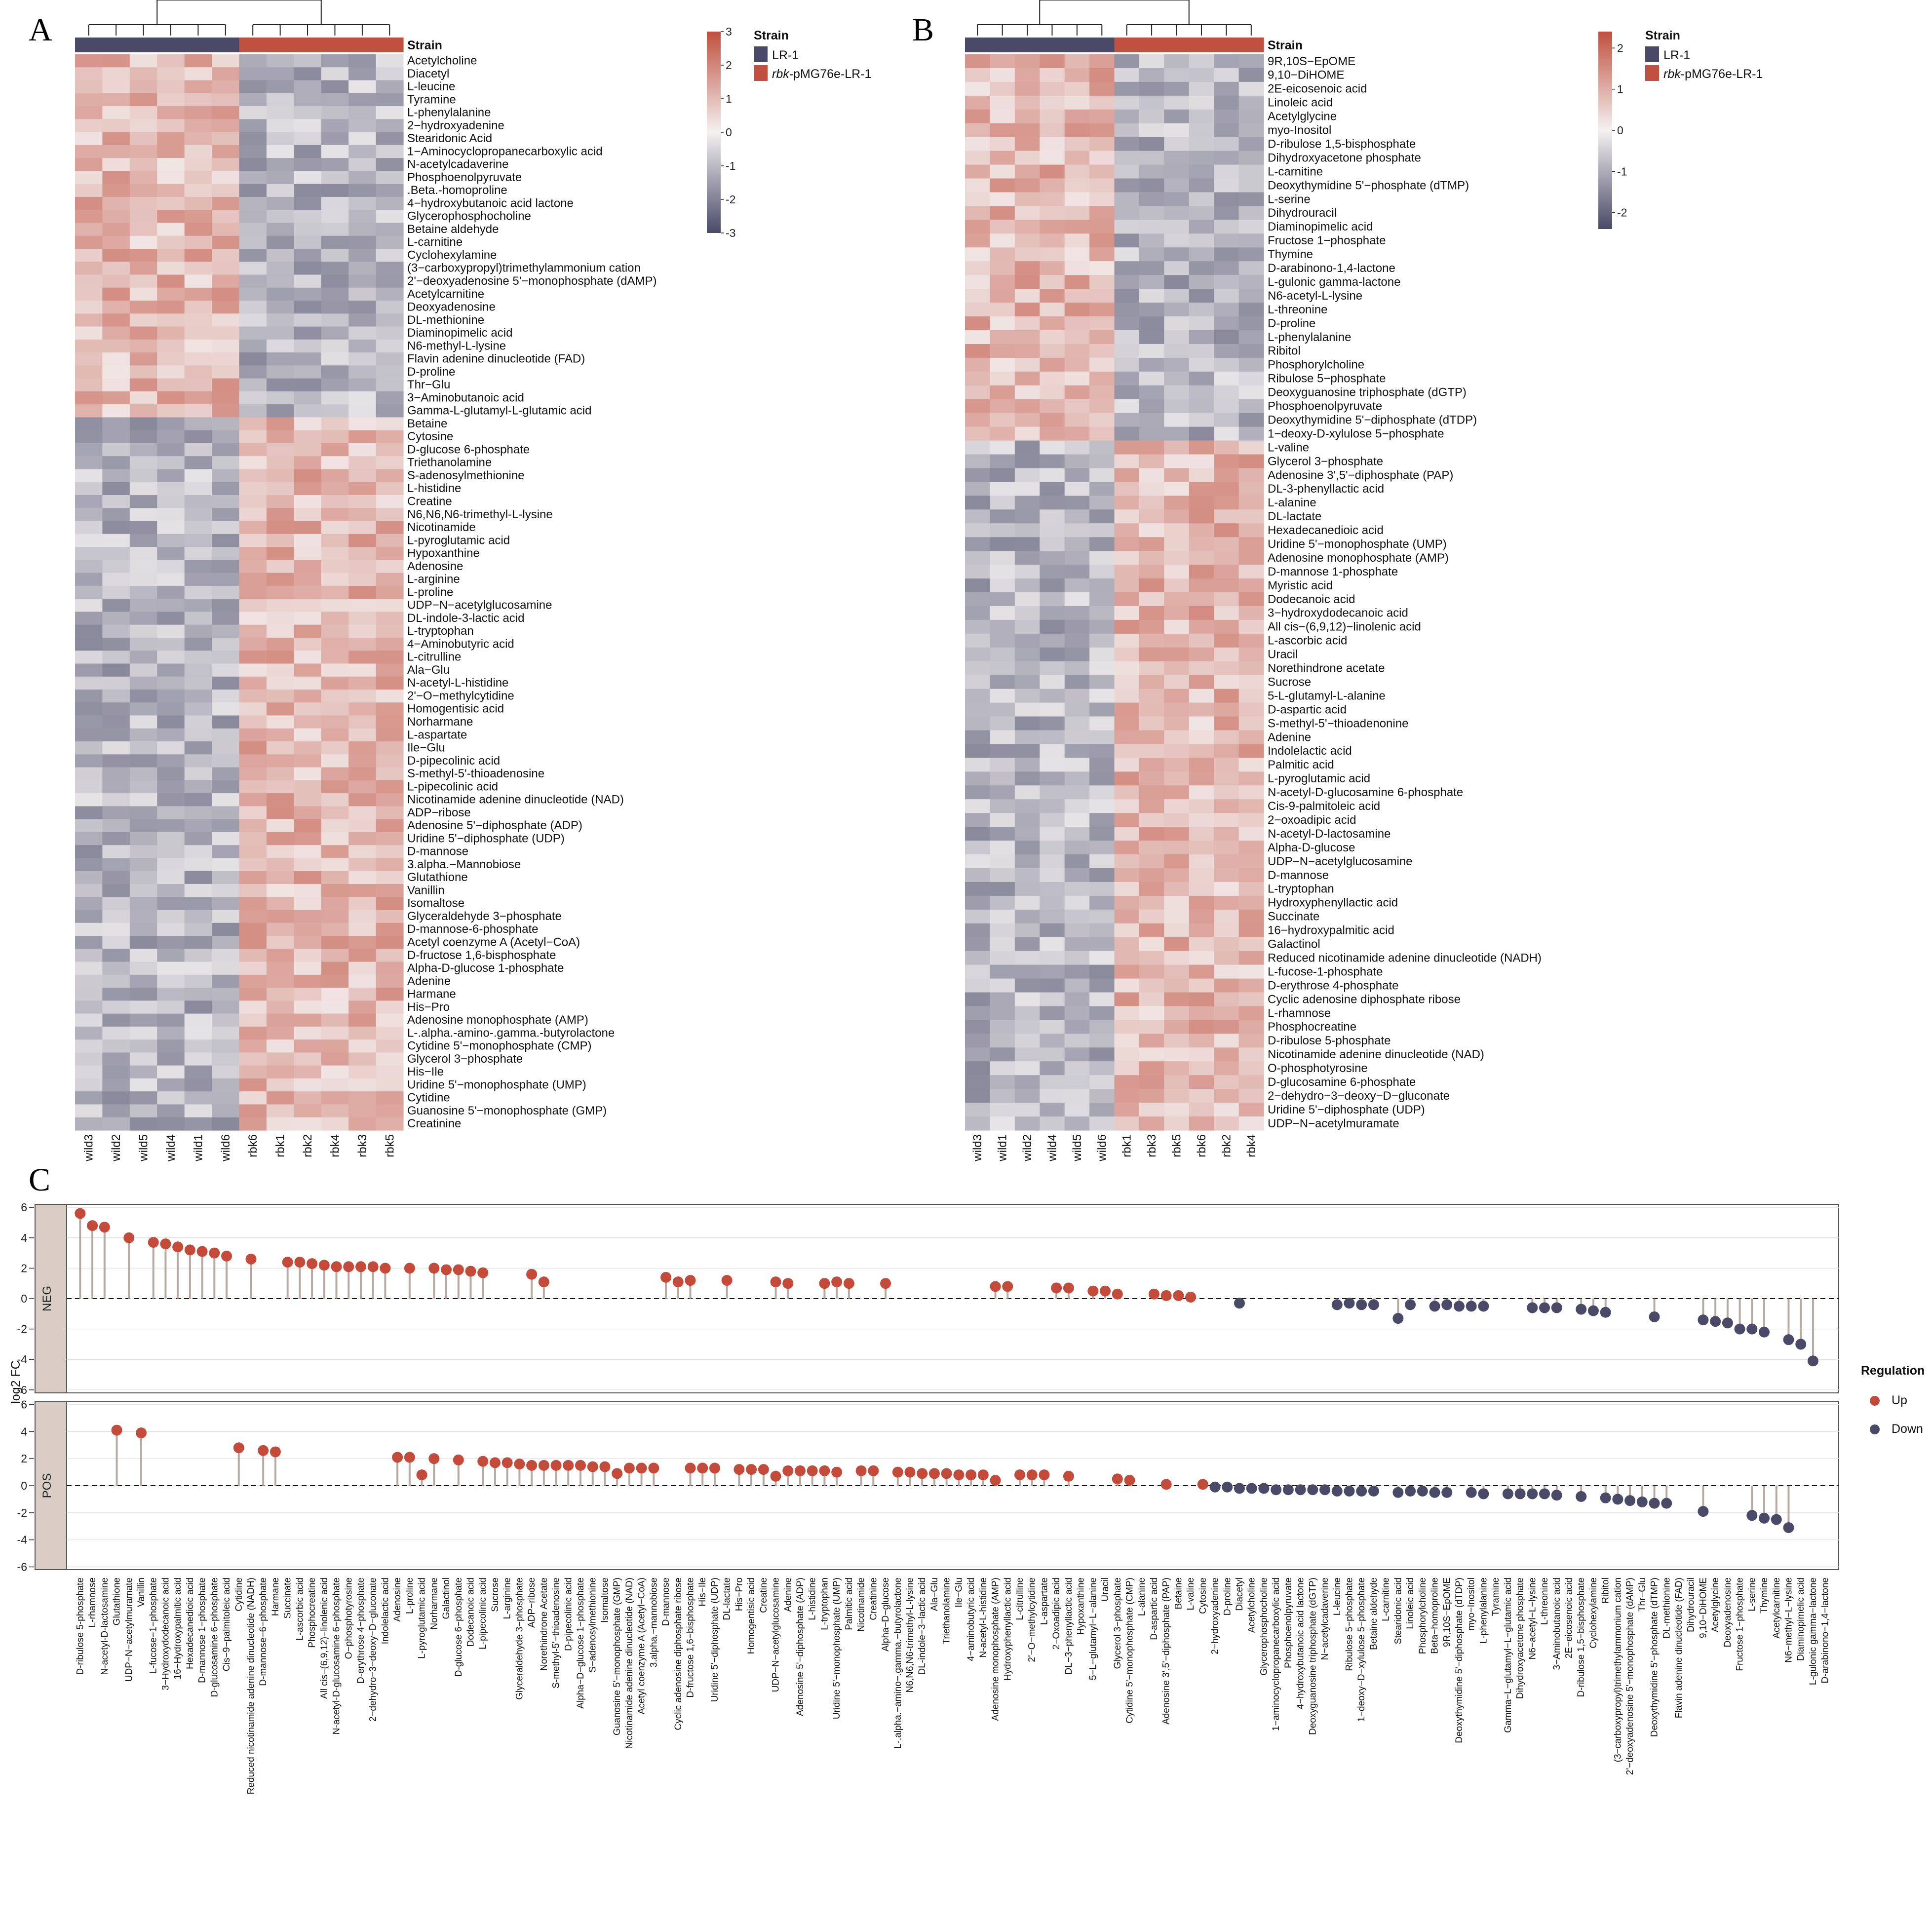 This screenshot has height=1922, width=1932. What do you see at coordinates (729, 65) in the screenshot?
I see `colorbar-tick-label: 2` at bounding box center [729, 65].